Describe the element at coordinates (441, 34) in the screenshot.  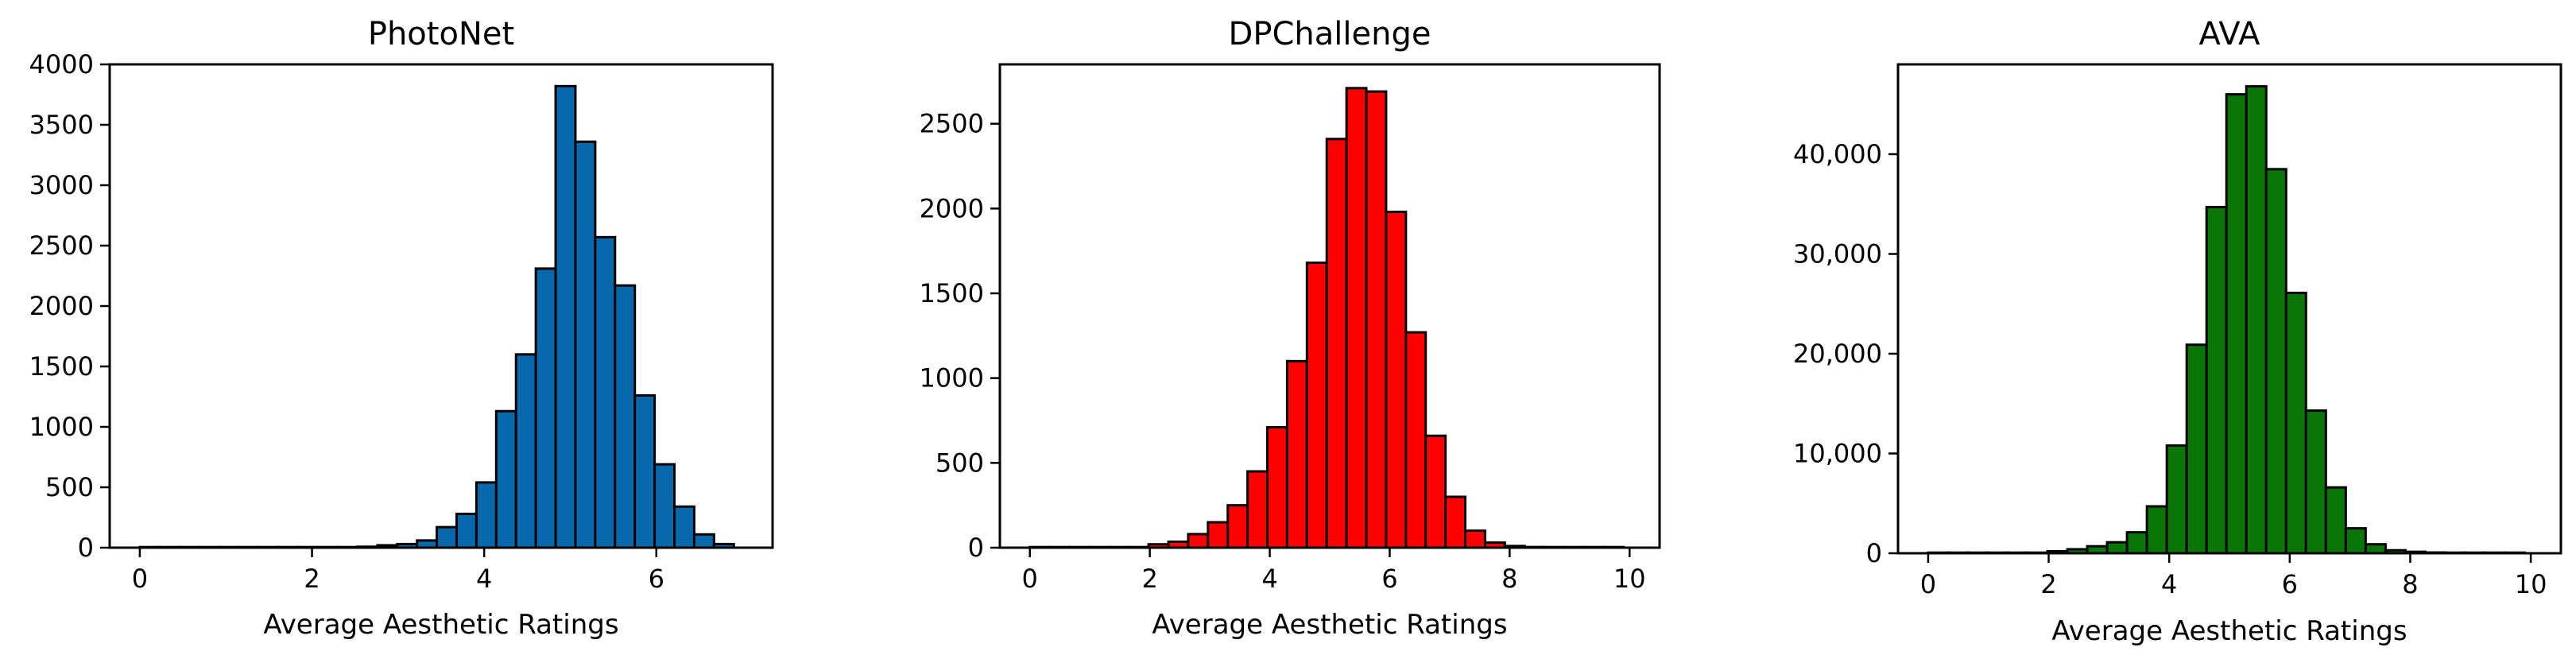
I see `chart-title: PhotoNet` at that location.